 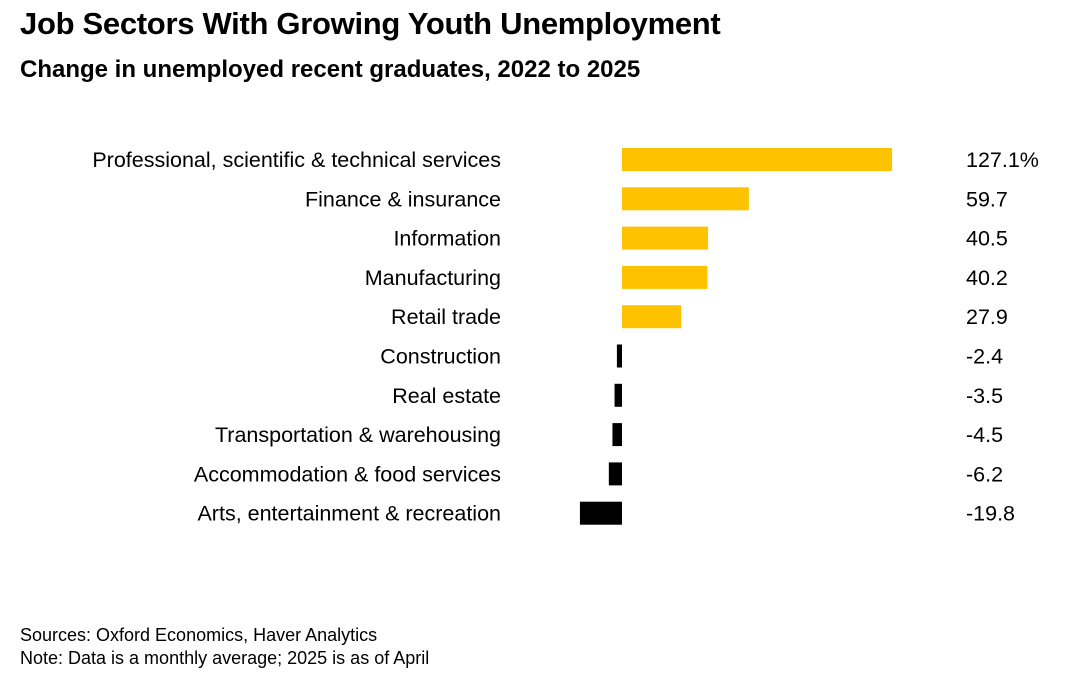 I want to click on value-label: 40.2, so click(x=987, y=278).